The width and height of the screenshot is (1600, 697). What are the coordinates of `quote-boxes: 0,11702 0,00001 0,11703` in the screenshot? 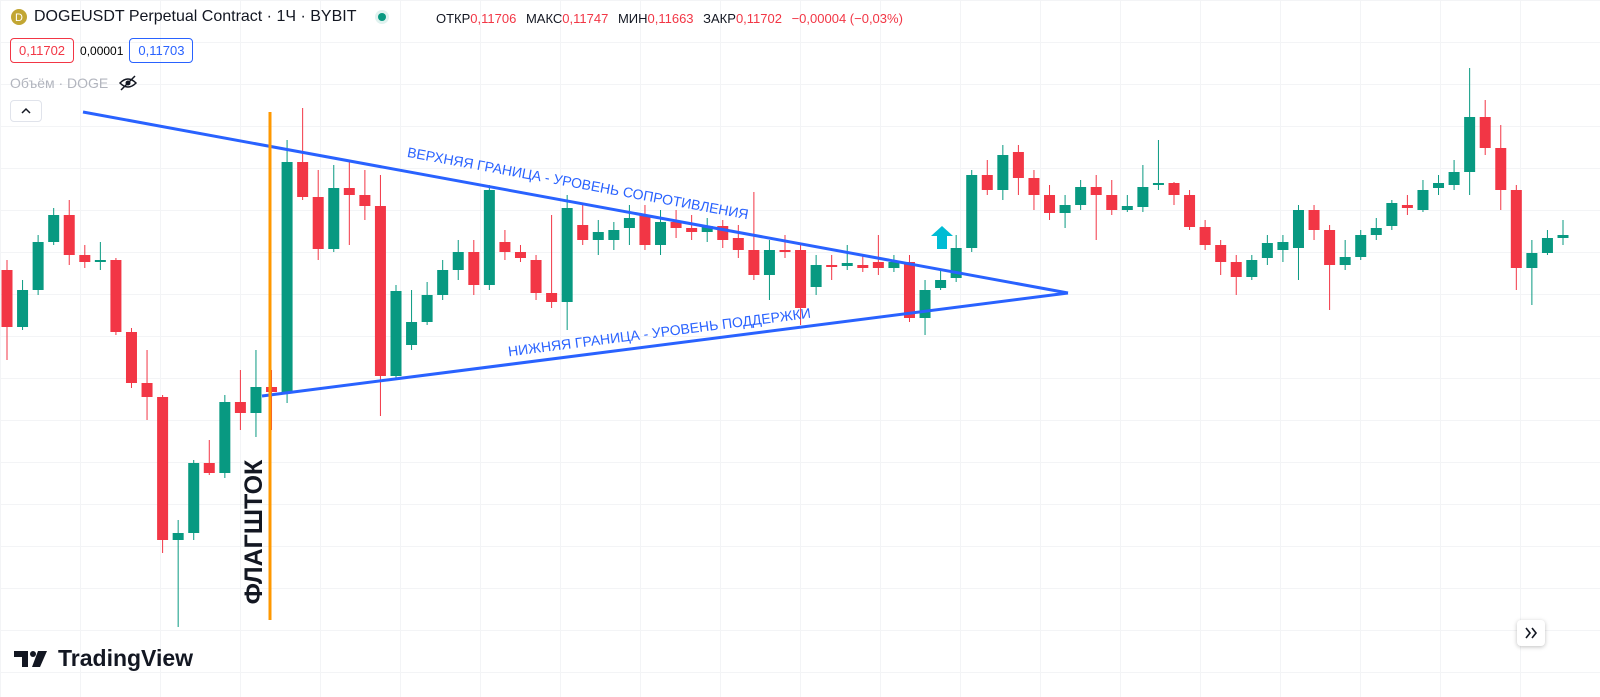 It's located at (102, 50).